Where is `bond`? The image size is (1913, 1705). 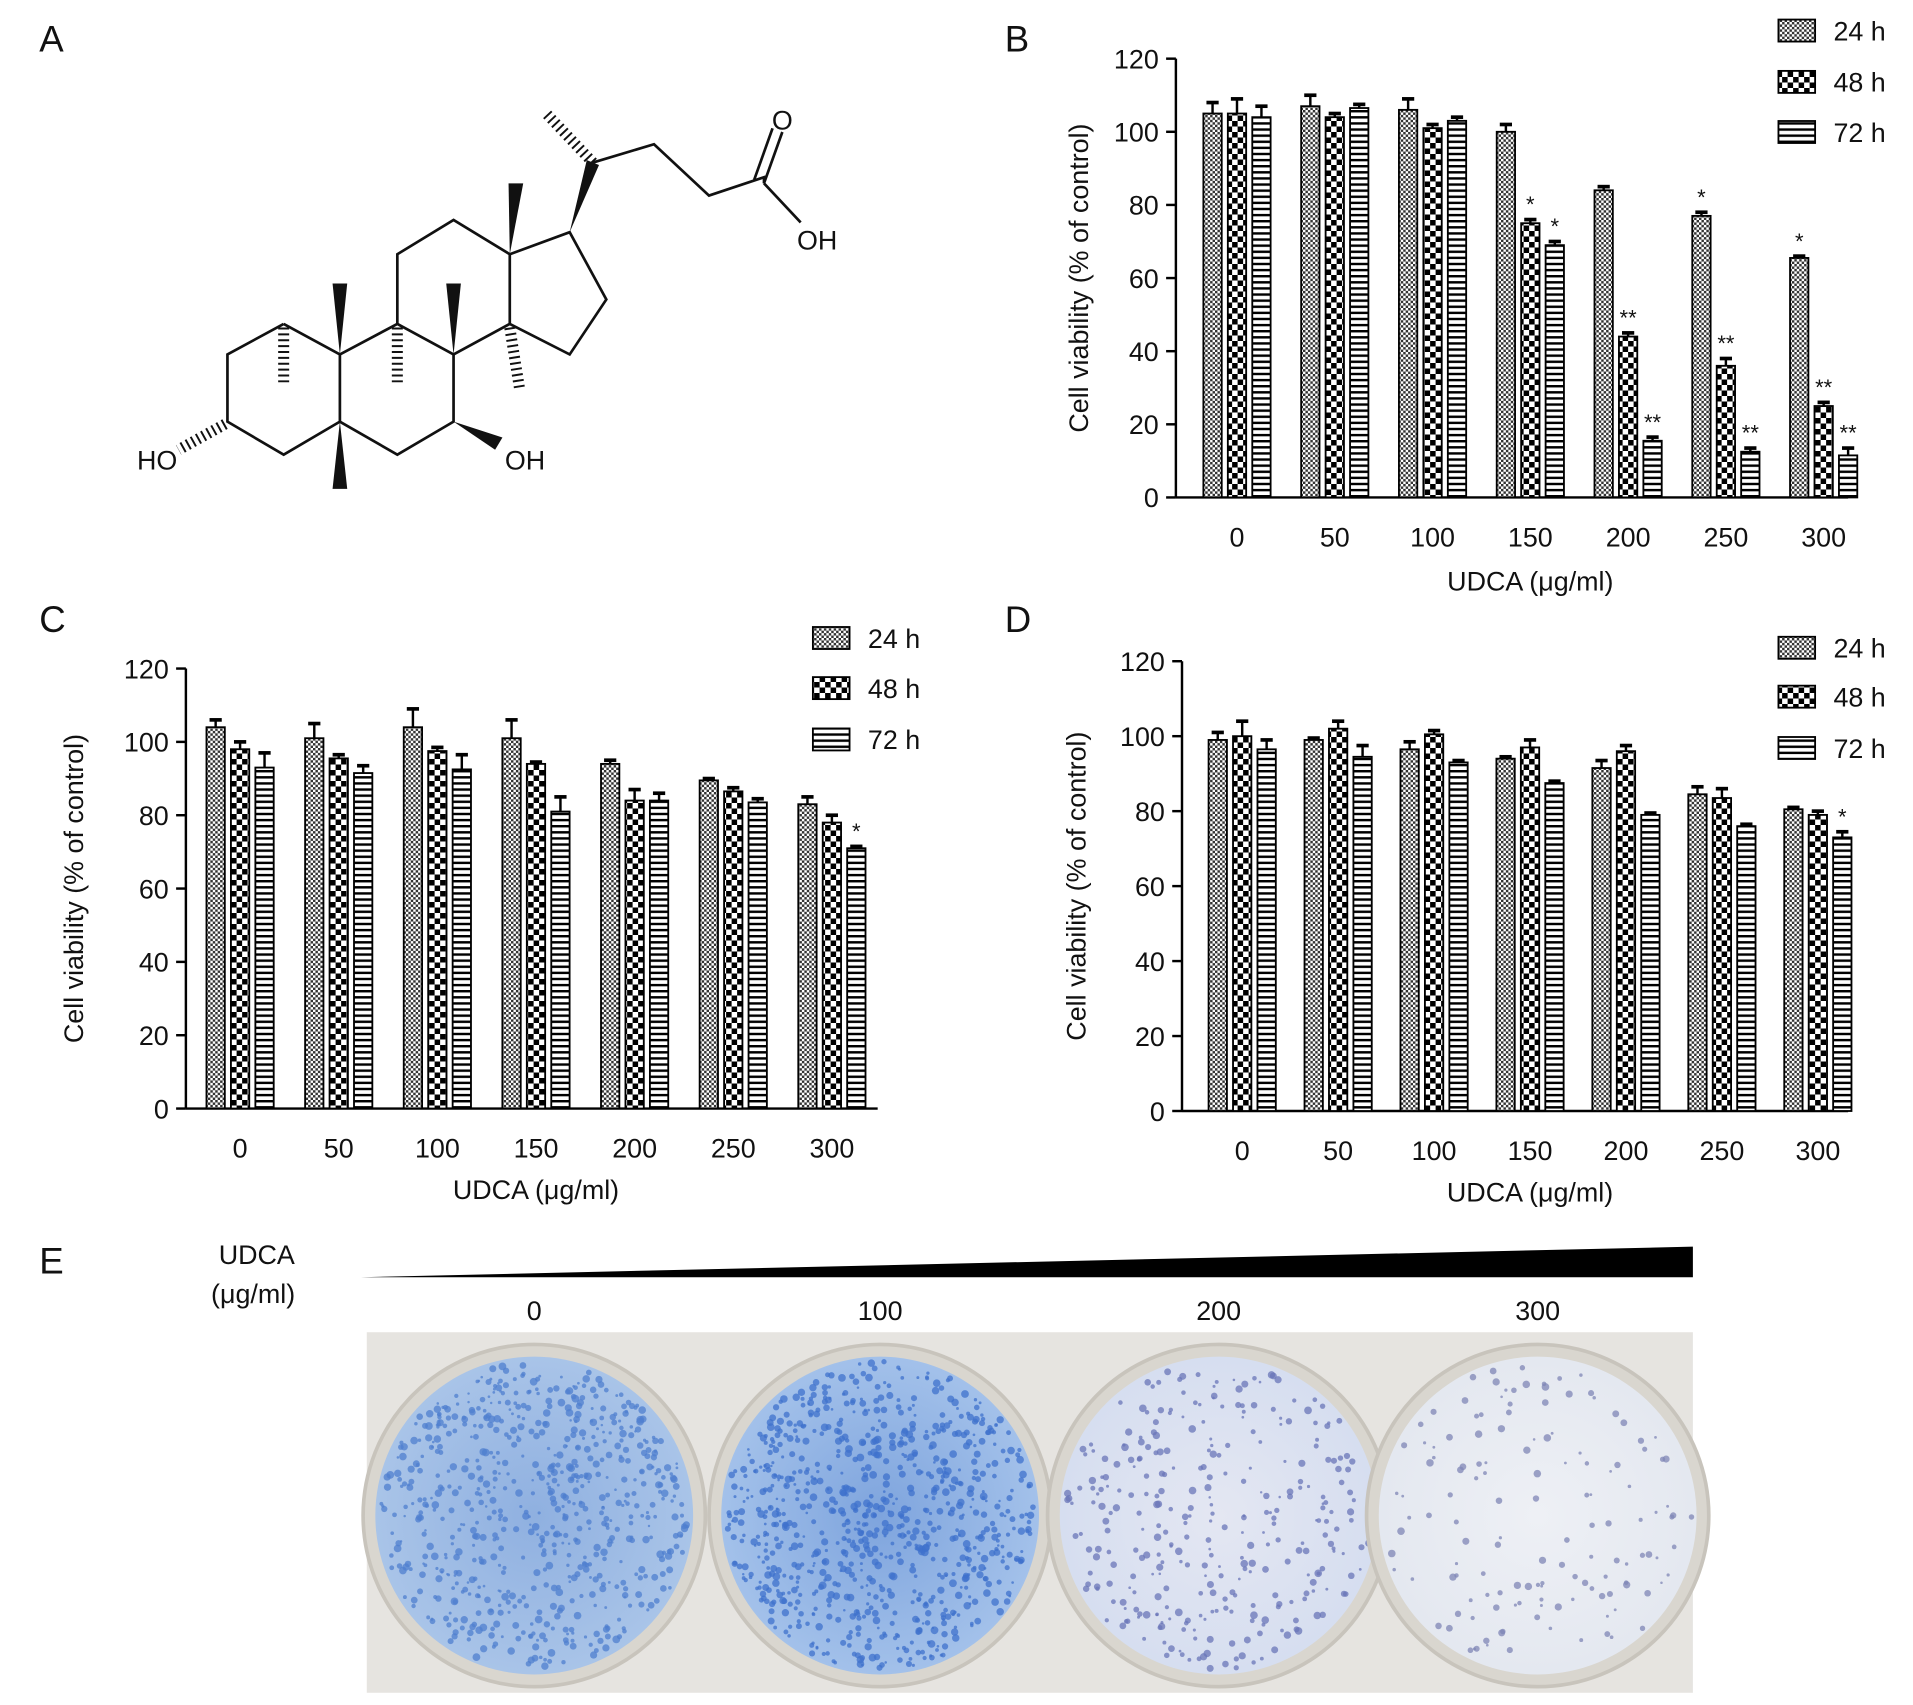 bond is located at coordinates (763, 154).